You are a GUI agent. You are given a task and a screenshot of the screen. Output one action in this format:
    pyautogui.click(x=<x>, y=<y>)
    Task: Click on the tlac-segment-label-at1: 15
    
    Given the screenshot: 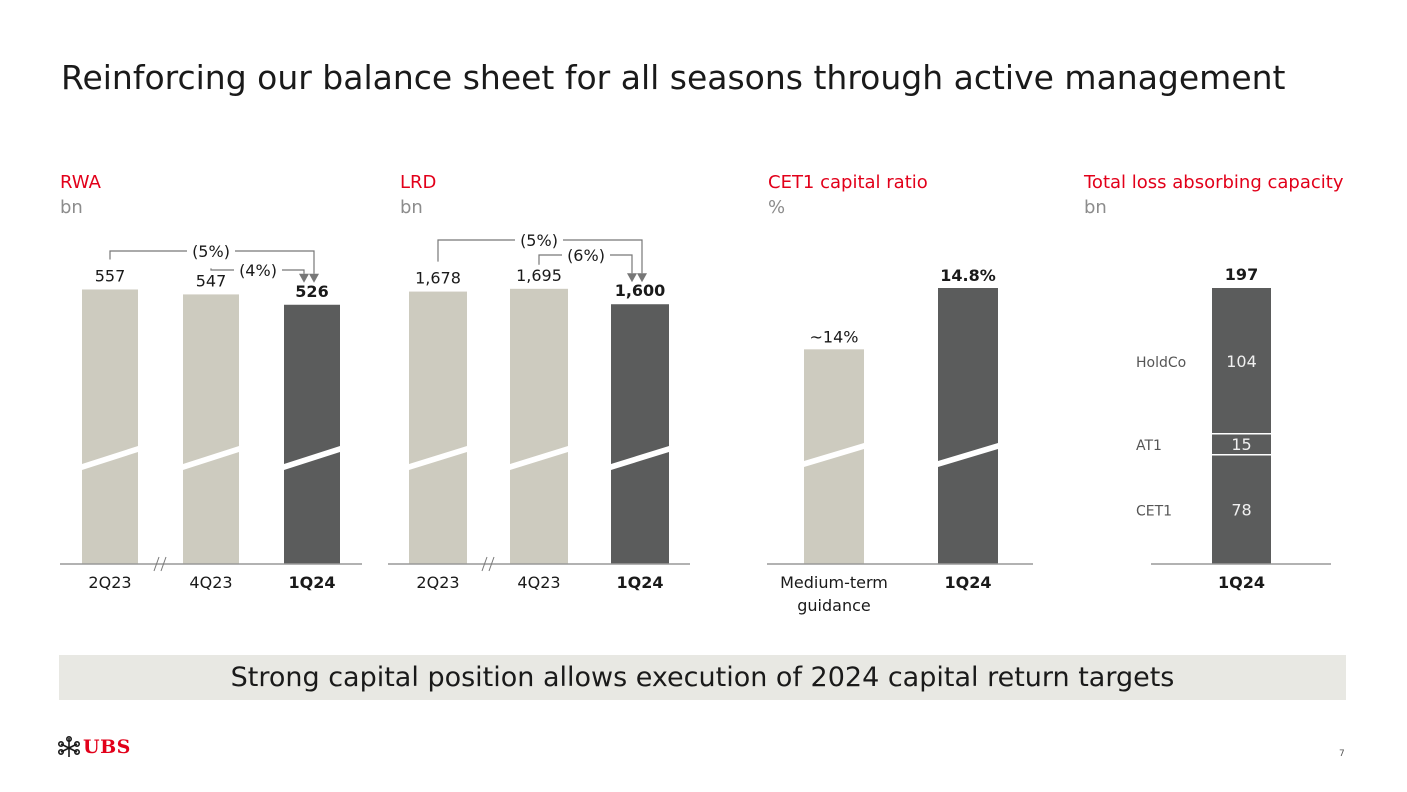 What is the action you would take?
    pyautogui.click(x=1241, y=444)
    